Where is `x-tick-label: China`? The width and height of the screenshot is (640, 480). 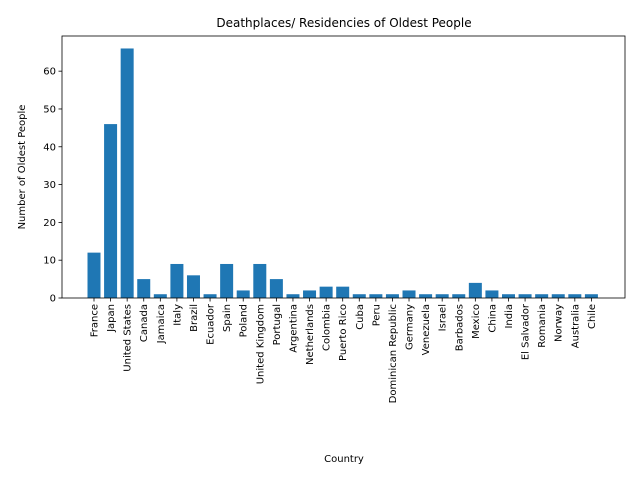
x-tick-label: China is located at coordinates (492, 318).